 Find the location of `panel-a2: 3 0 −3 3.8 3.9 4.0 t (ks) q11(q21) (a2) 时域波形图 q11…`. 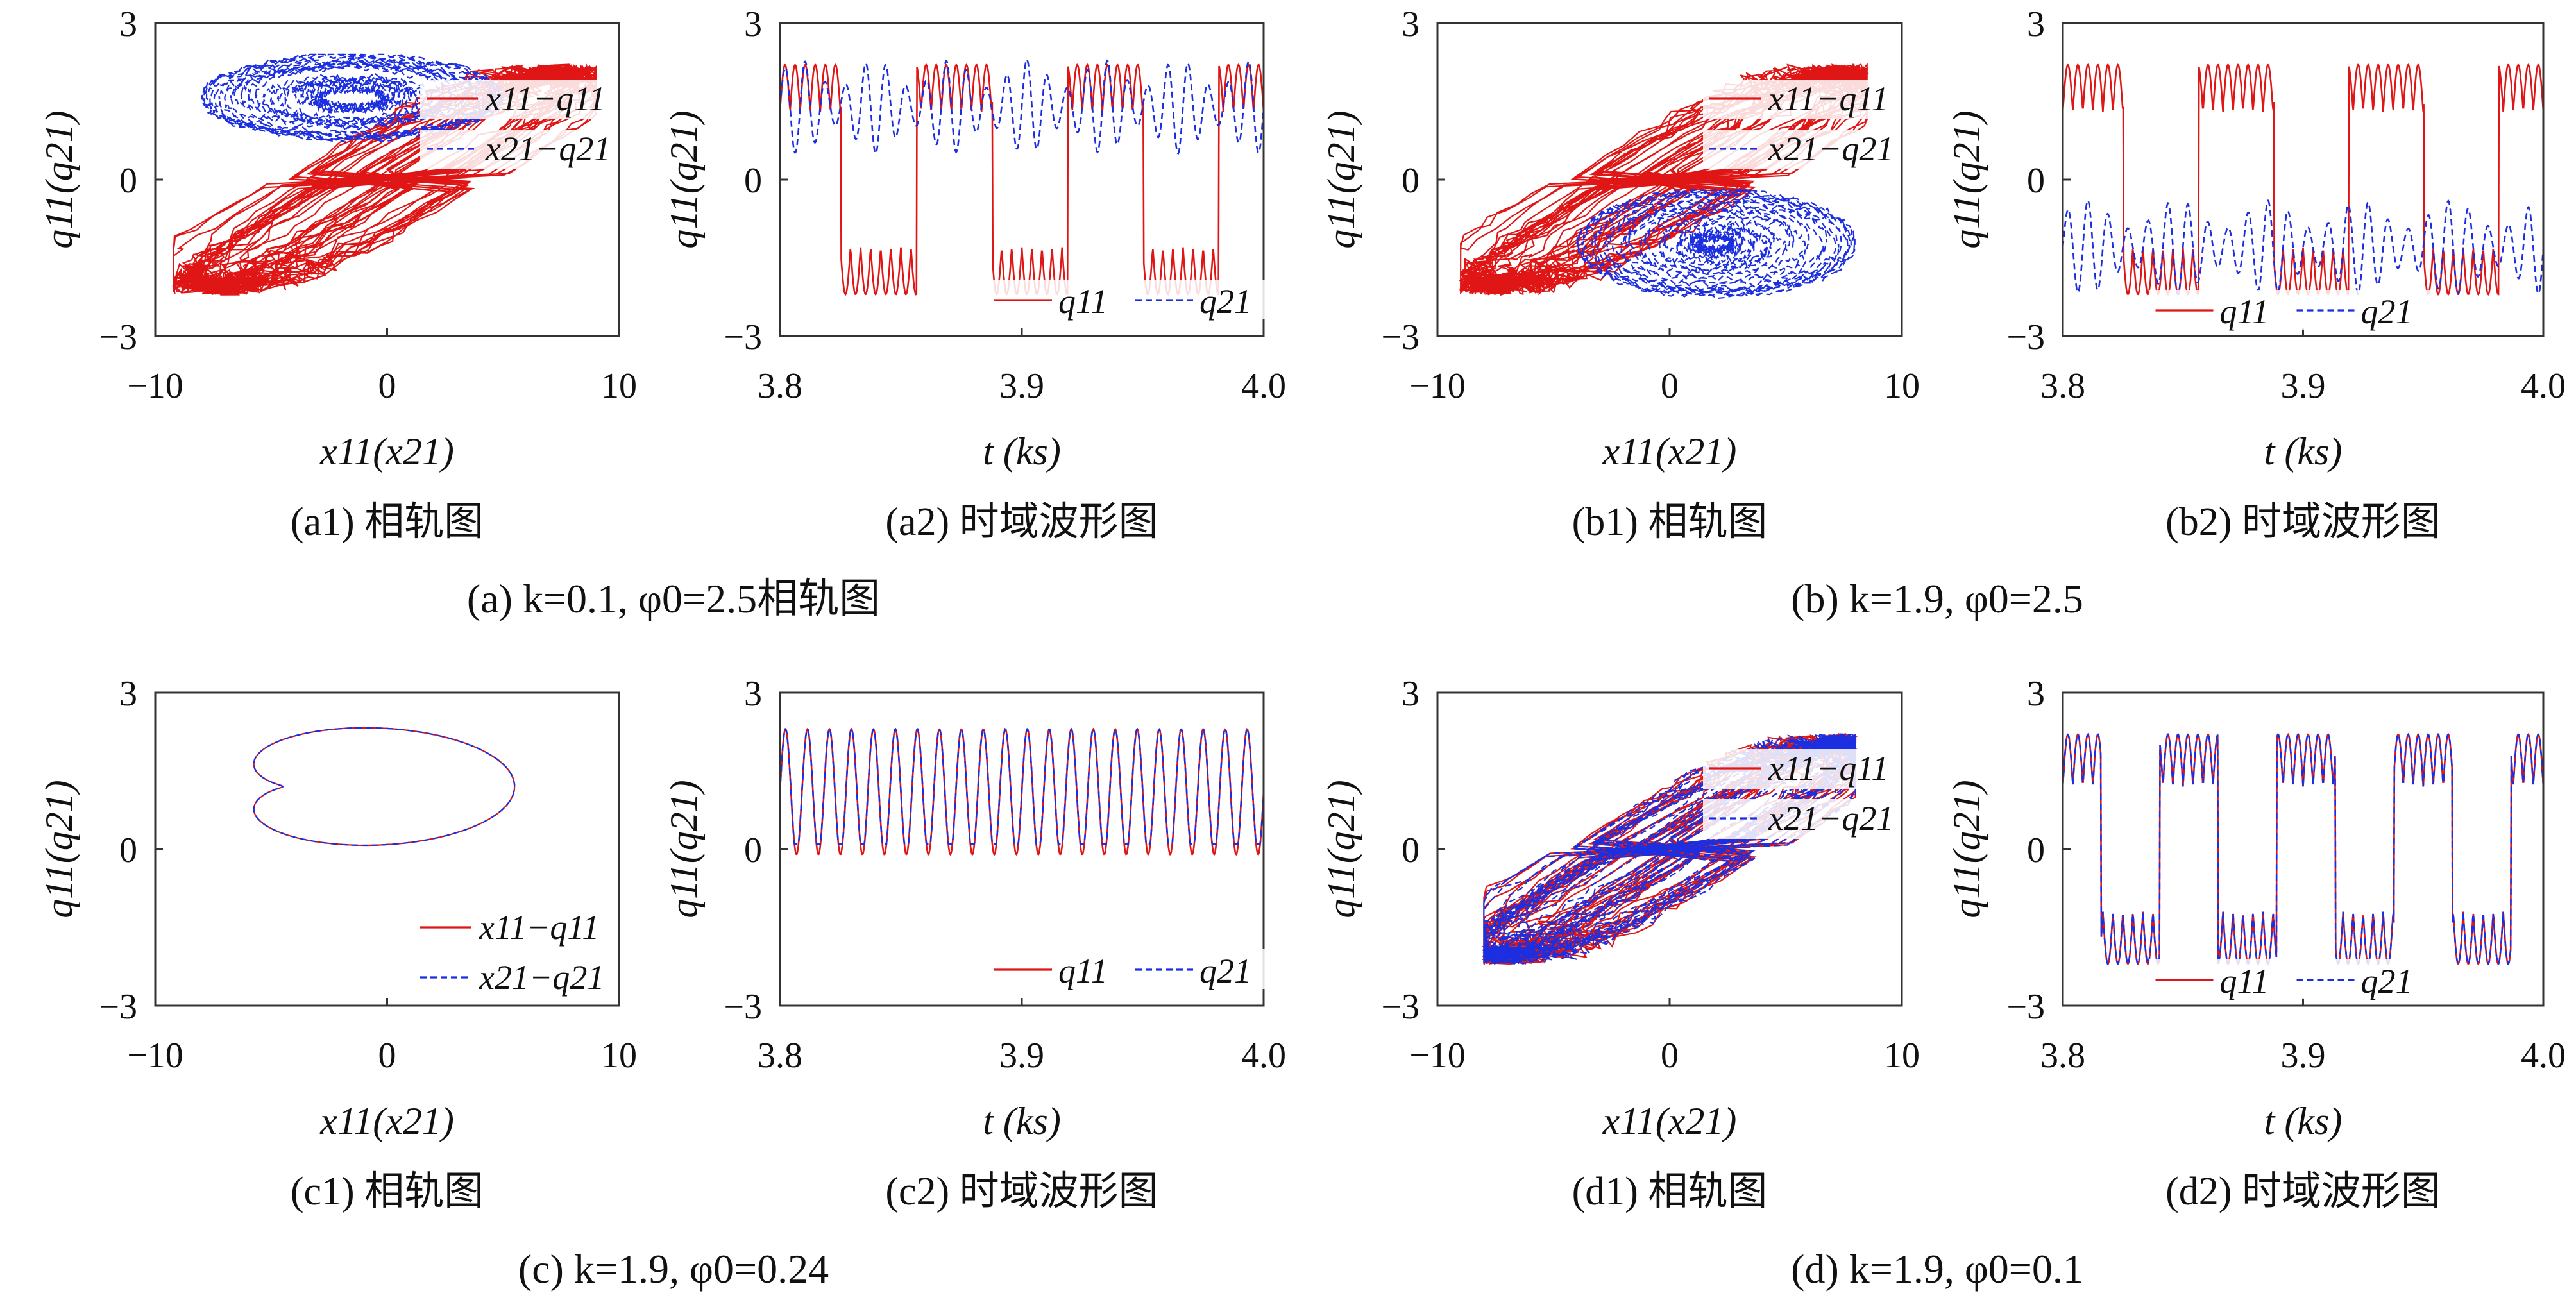

panel-a2: 3 0 −3 3.8 3.9 4.0 t (ks) q11(q21) (a2) 时域波形图 q11… is located at coordinates (974, 274).